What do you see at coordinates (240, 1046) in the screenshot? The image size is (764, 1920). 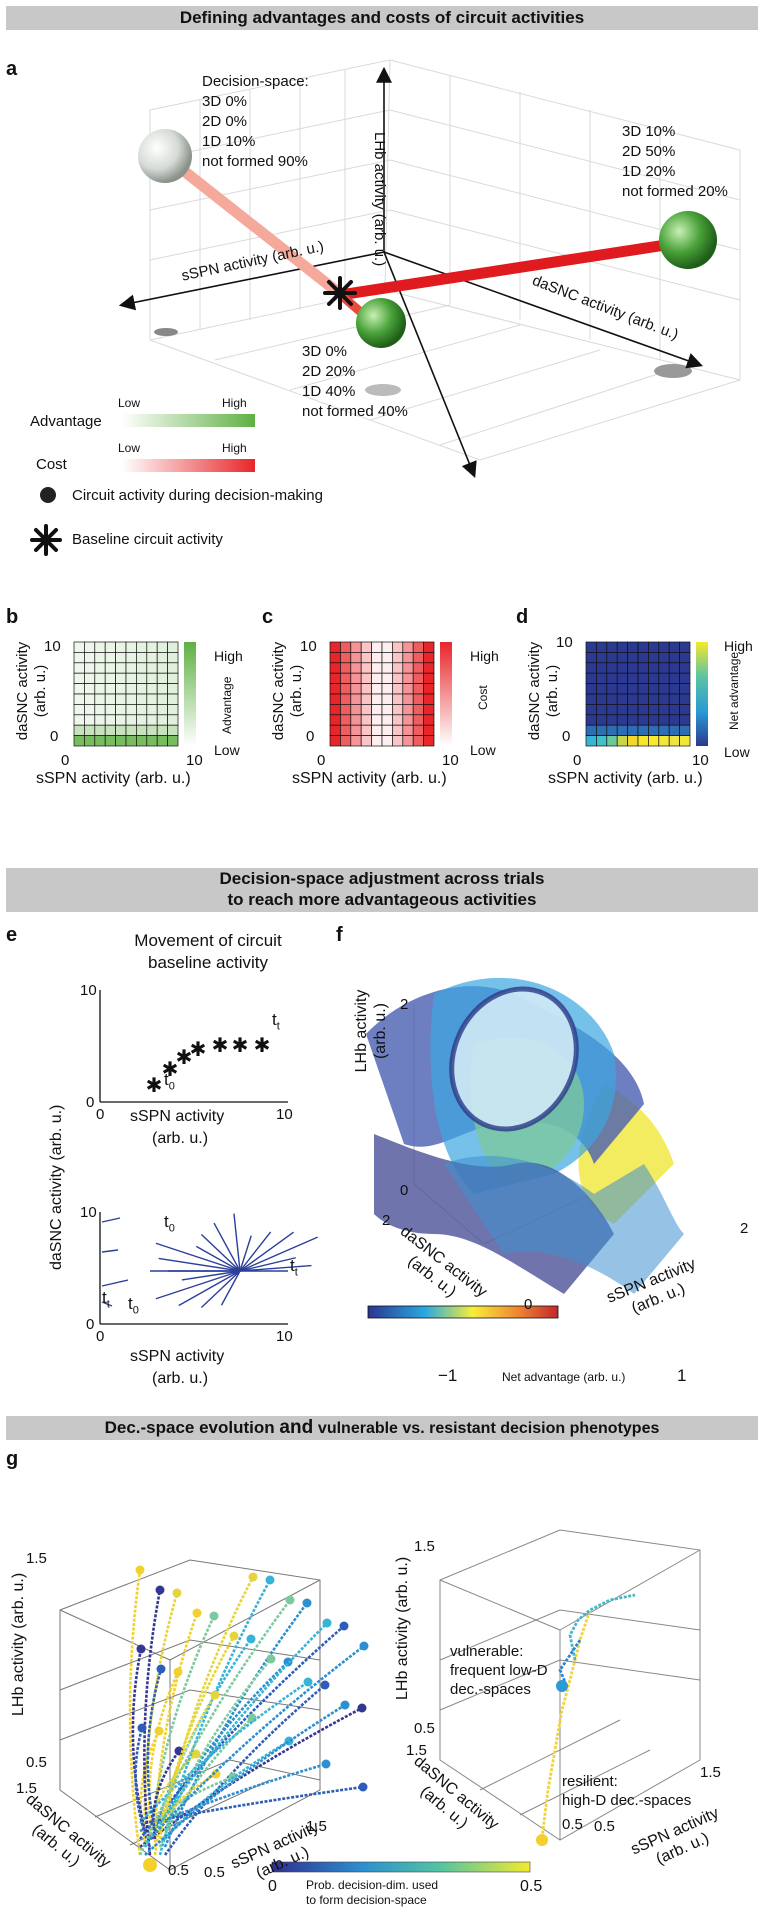 I see `star-marker-icon: ✱` at bounding box center [240, 1046].